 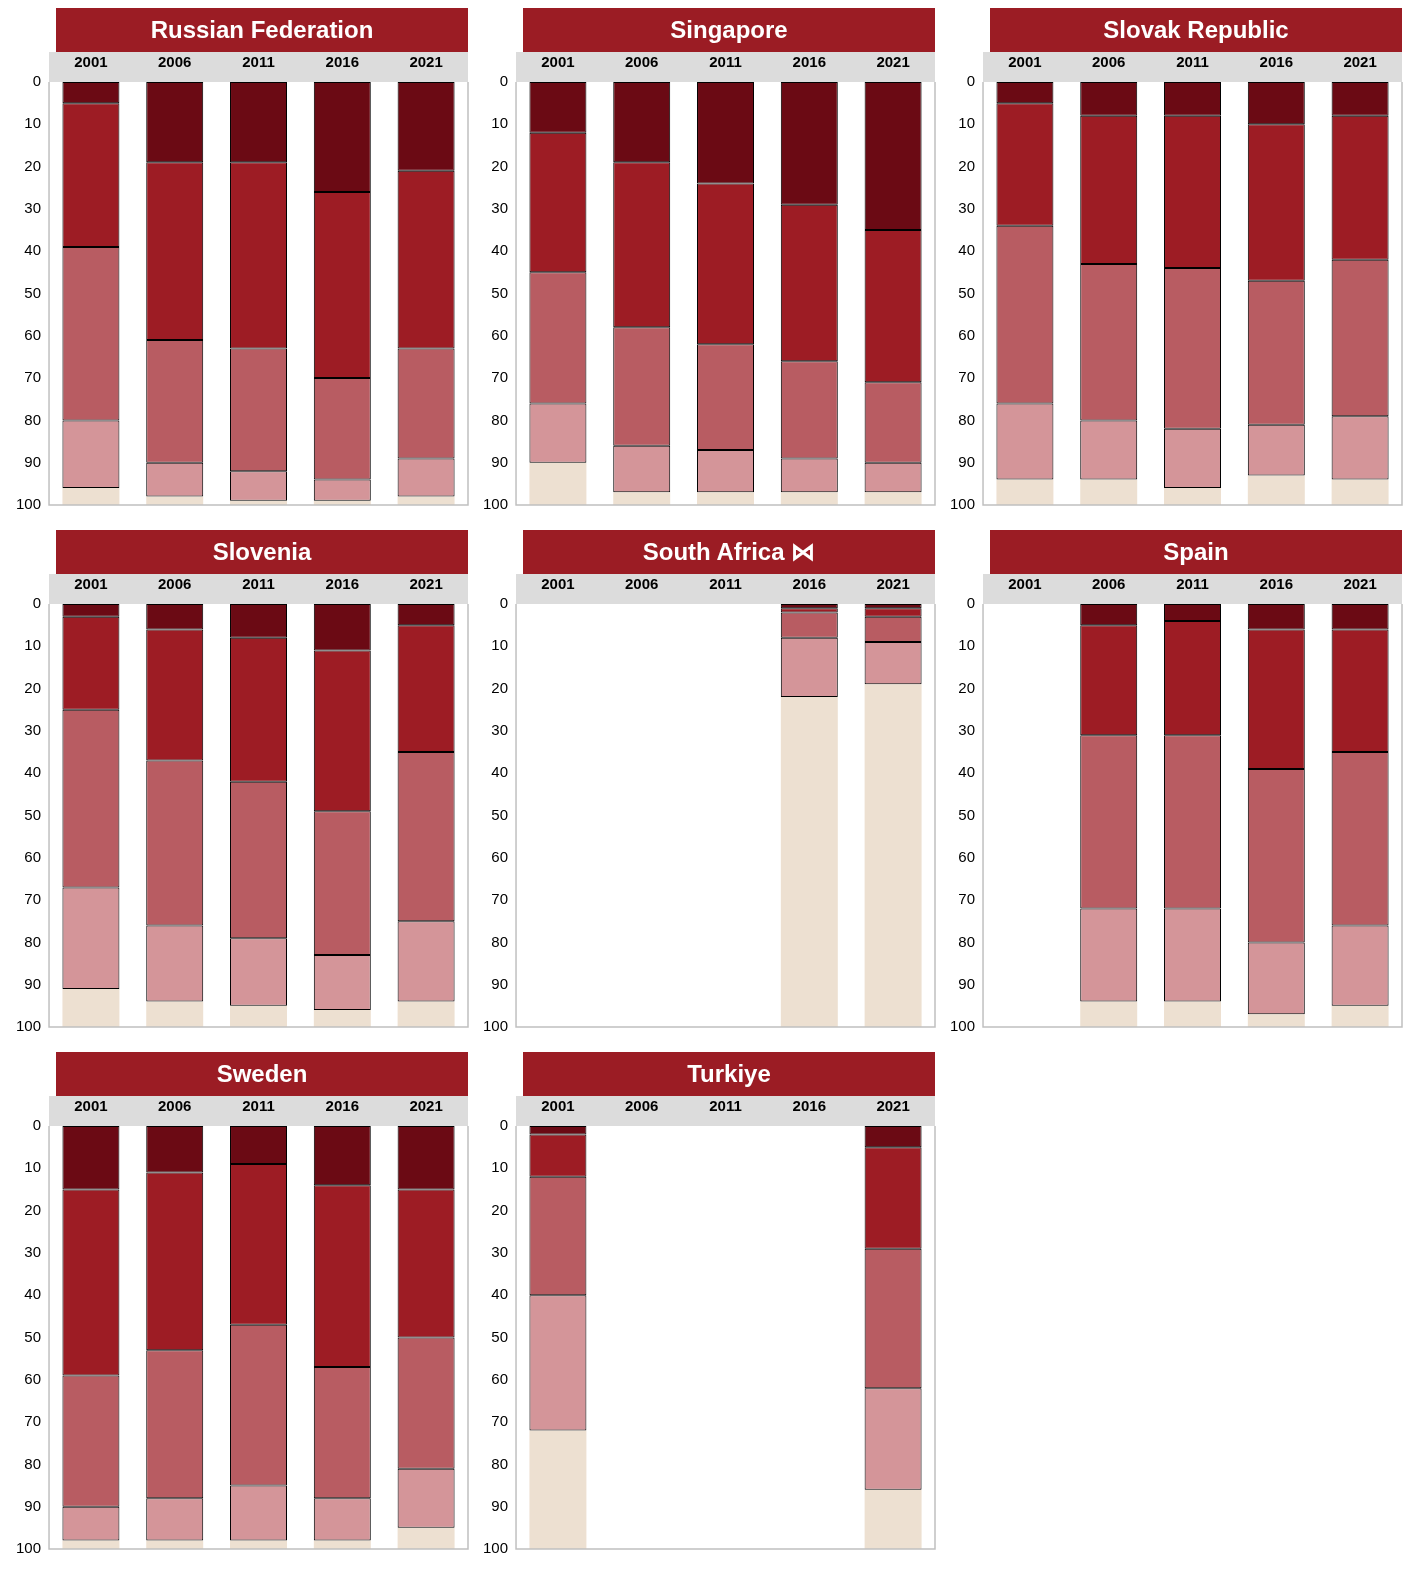 What do you see at coordinates (262, 1074) in the screenshot?
I see `chart-title: Sweden` at bounding box center [262, 1074].